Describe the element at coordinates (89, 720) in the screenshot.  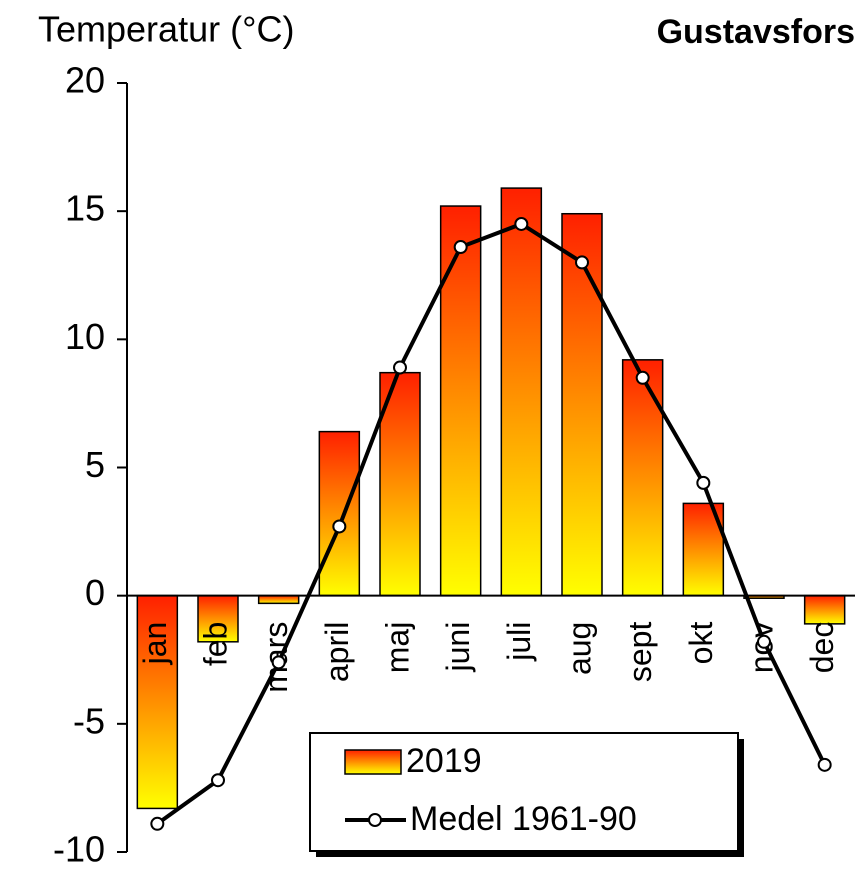
I see `y-tick-label: -5` at that location.